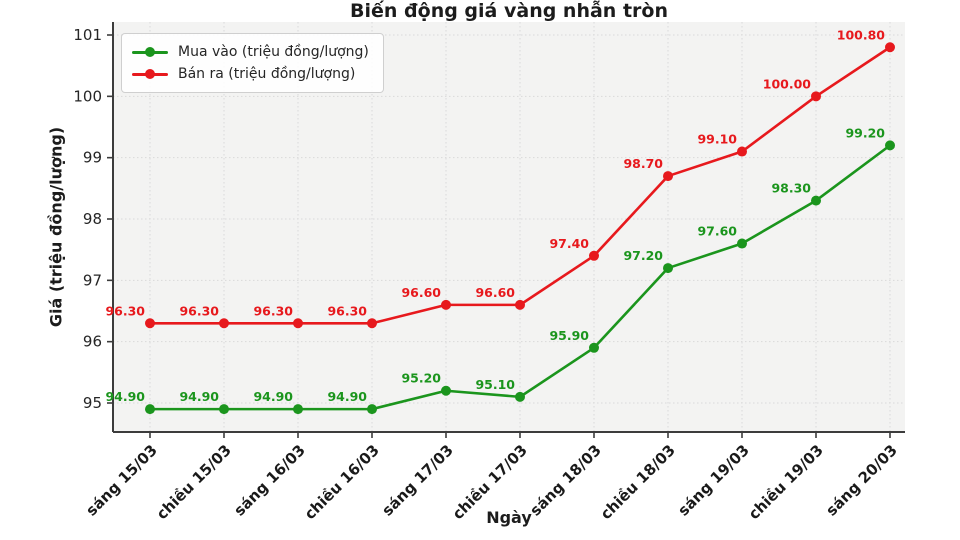  Describe the element at coordinates (87, 35) in the screenshot. I see `y-tick-label: 101` at that location.